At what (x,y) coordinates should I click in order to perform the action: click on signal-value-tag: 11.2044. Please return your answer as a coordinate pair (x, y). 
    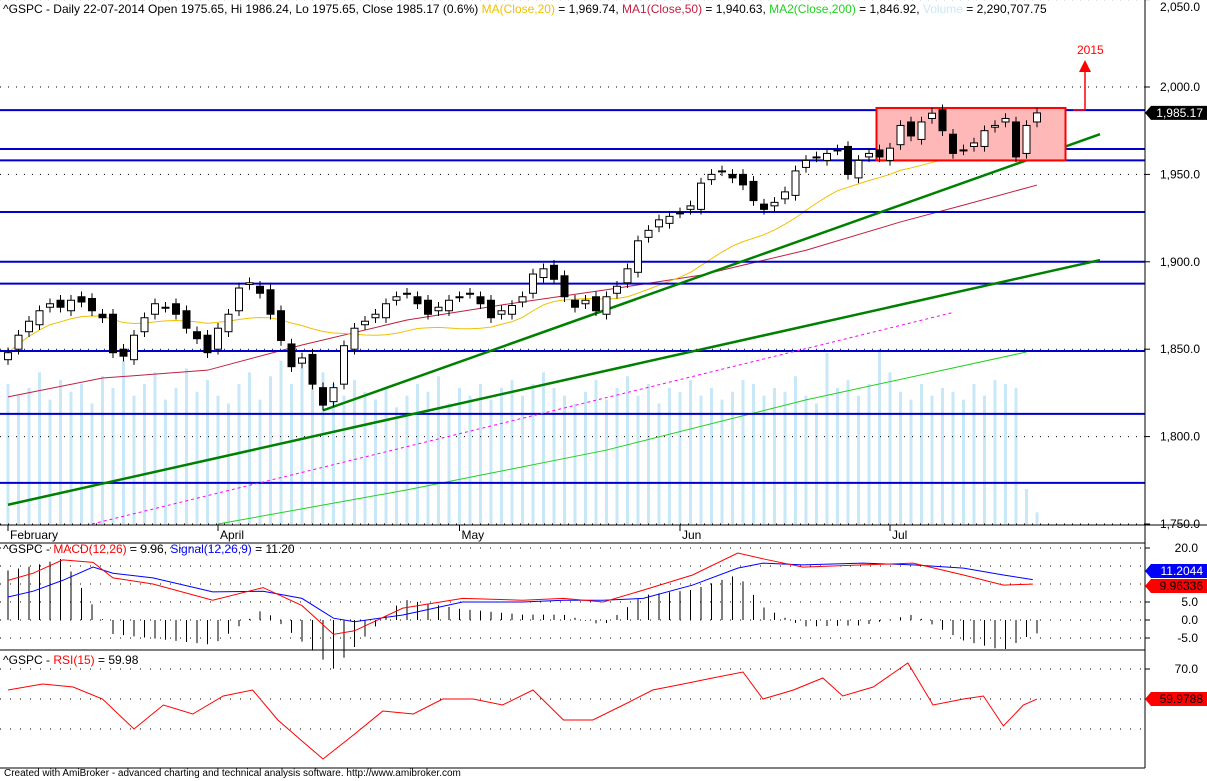
    Looking at the image, I should click on (1182, 571).